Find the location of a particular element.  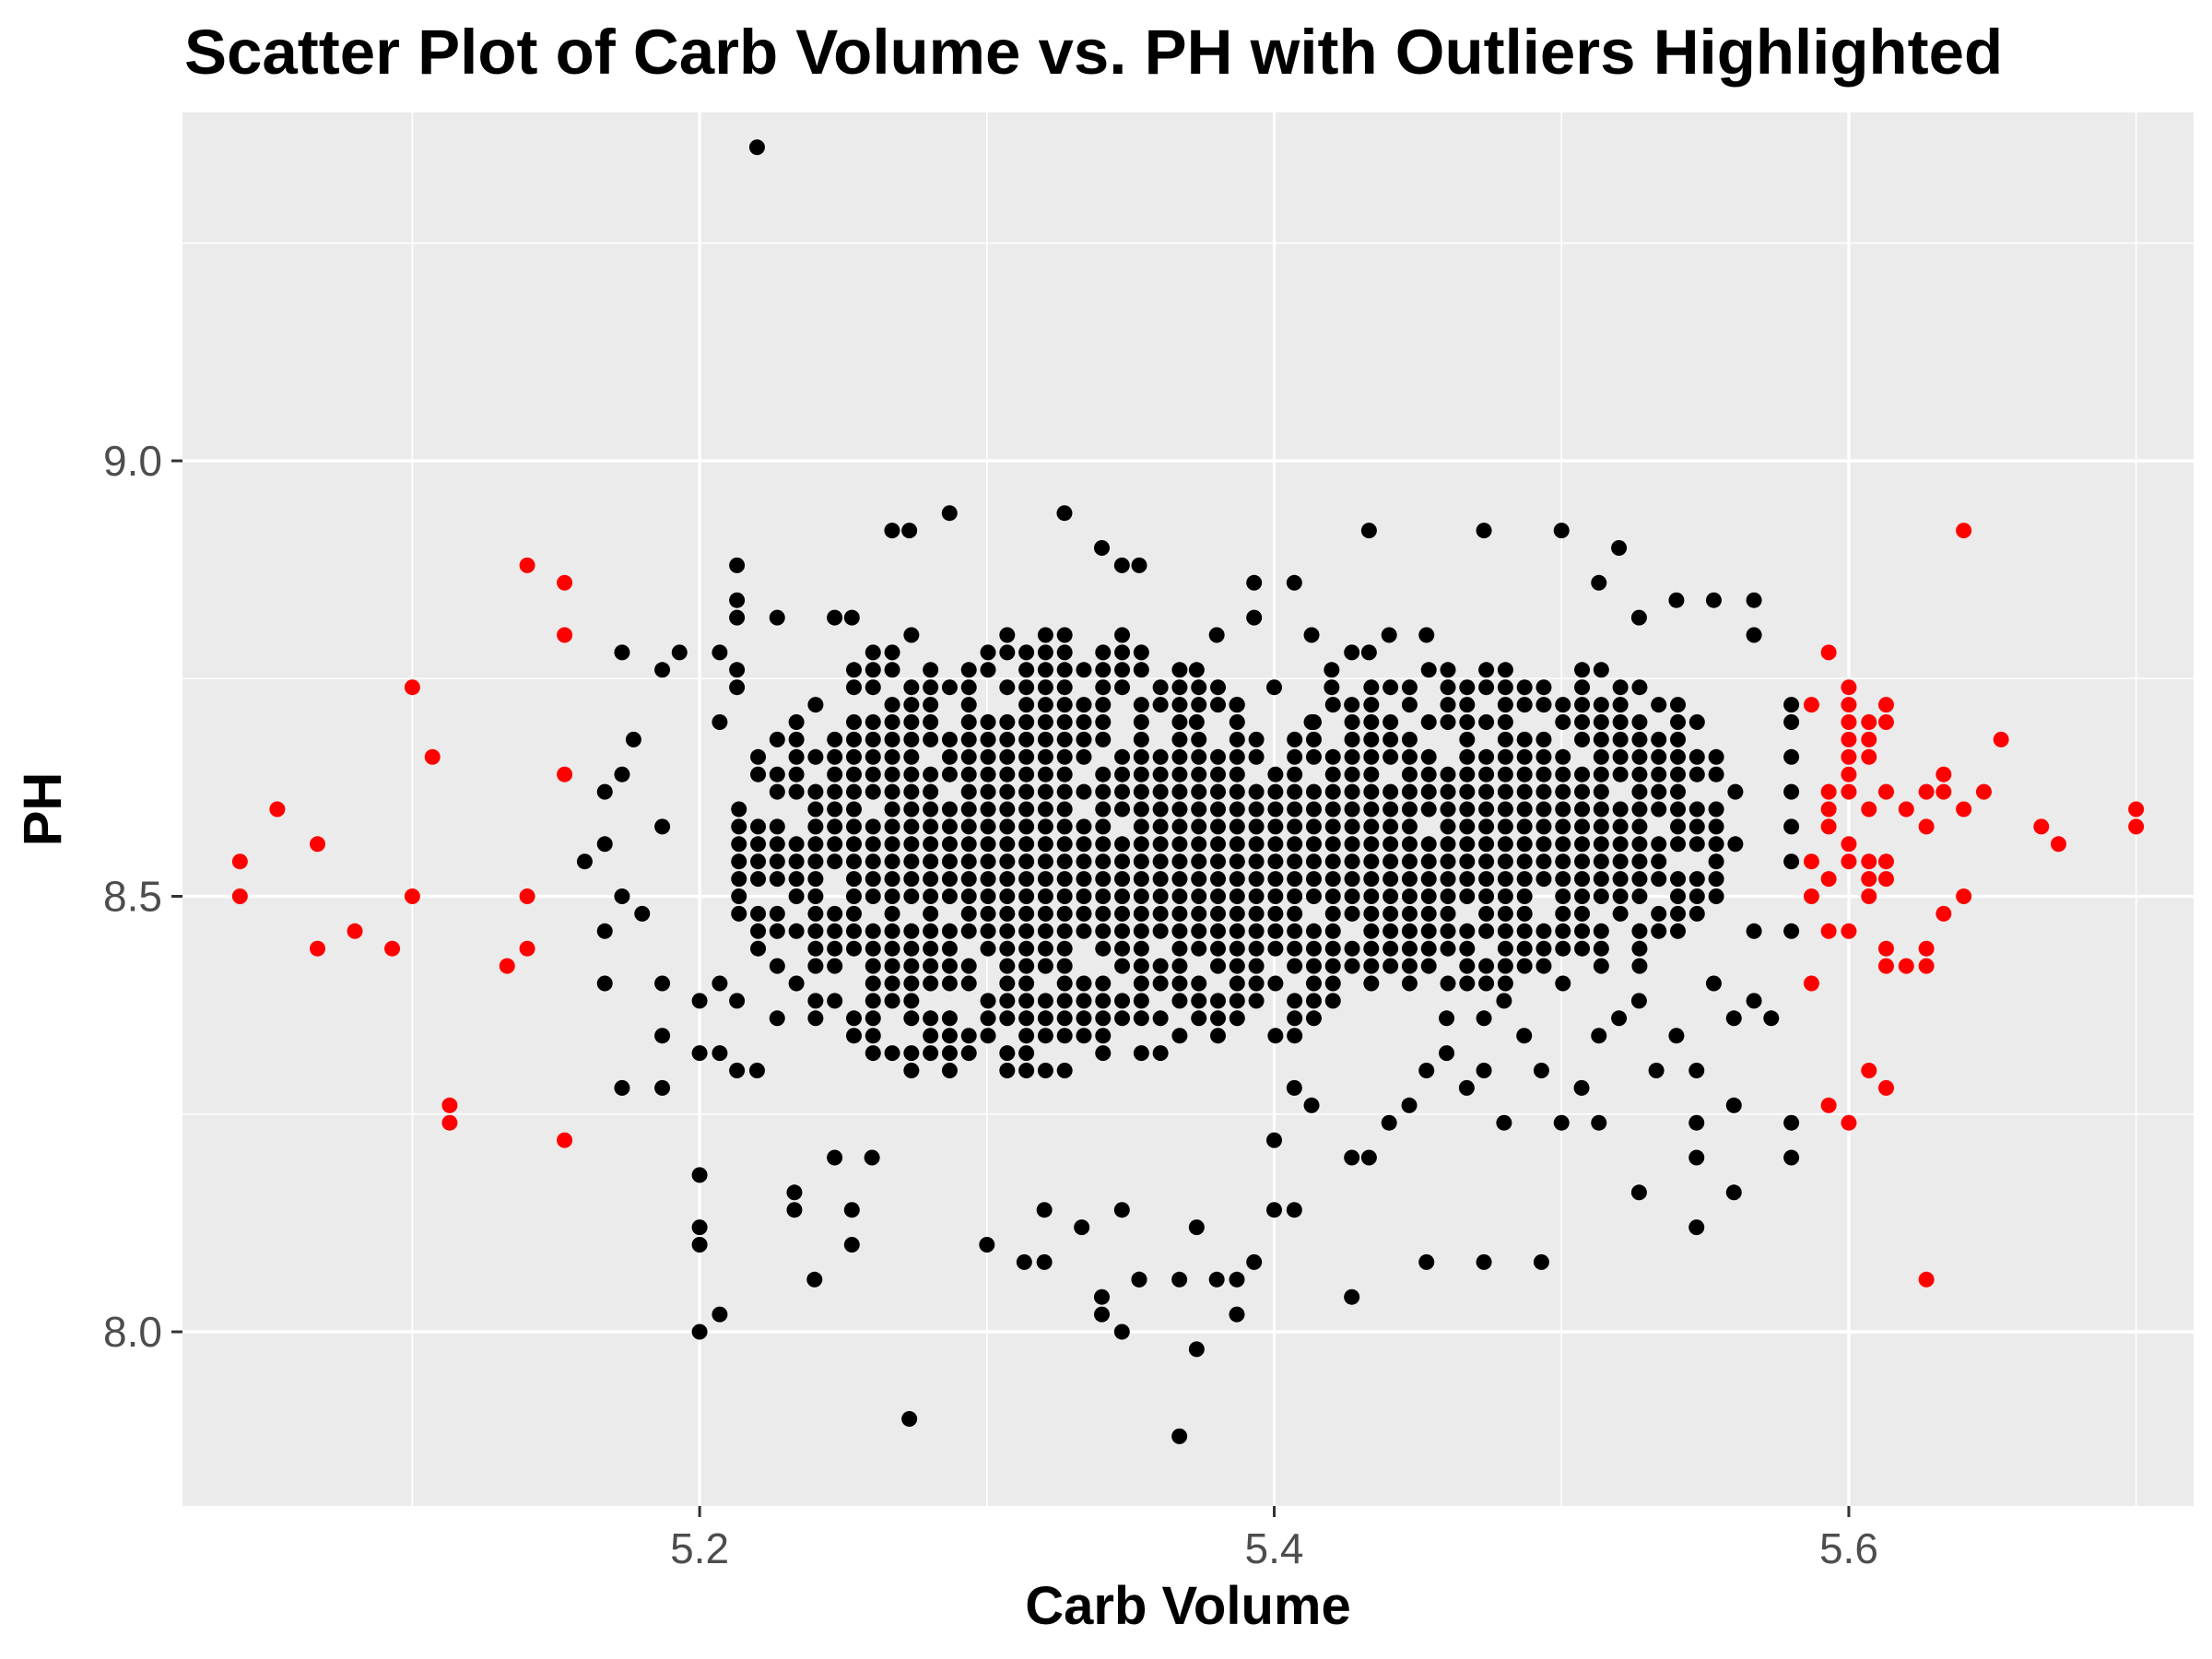

y-tick-label: 8.5 is located at coordinates (132, 897).